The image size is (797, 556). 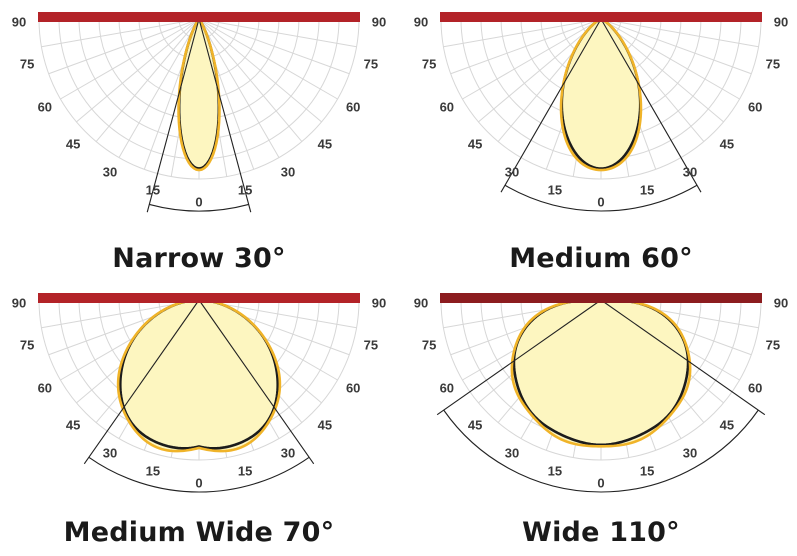 What do you see at coordinates (601, 532) in the screenshot?
I see `panel-title-wide: Wide 110°` at bounding box center [601, 532].